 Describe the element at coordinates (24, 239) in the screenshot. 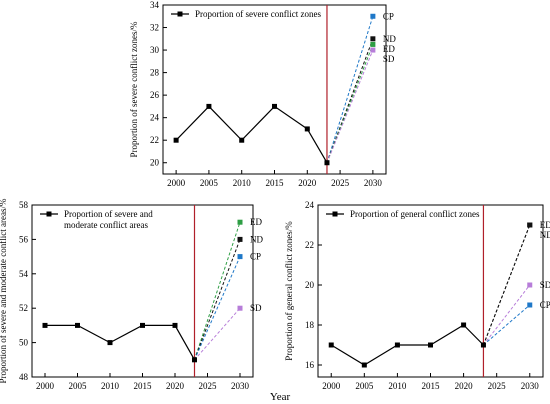

I see `y-tick-label: 56` at that location.